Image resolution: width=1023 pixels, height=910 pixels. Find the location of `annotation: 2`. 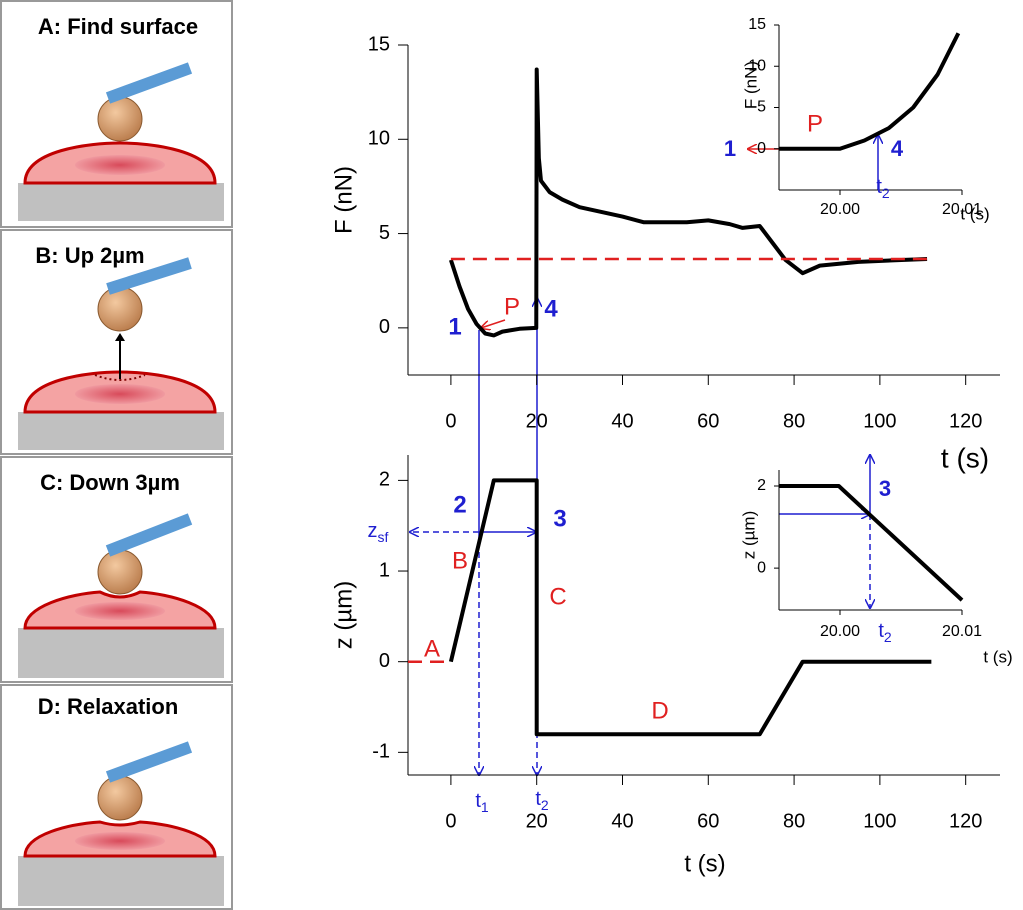

annotation: 2 is located at coordinates (459, 504).